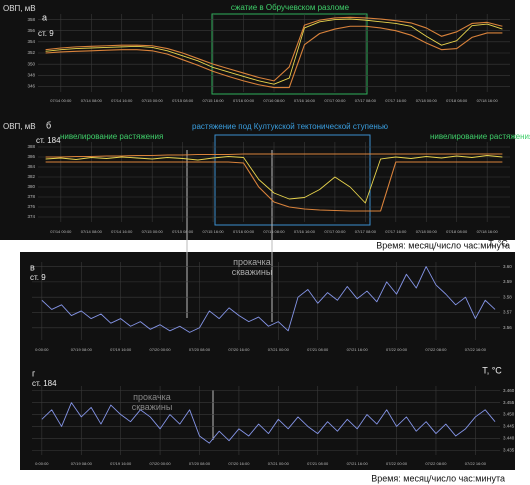 This screenshot has width=530, height=485. What do you see at coordinates (289, 54) in the screenshot?
I see `compression-box` at bounding box center [289, 54].